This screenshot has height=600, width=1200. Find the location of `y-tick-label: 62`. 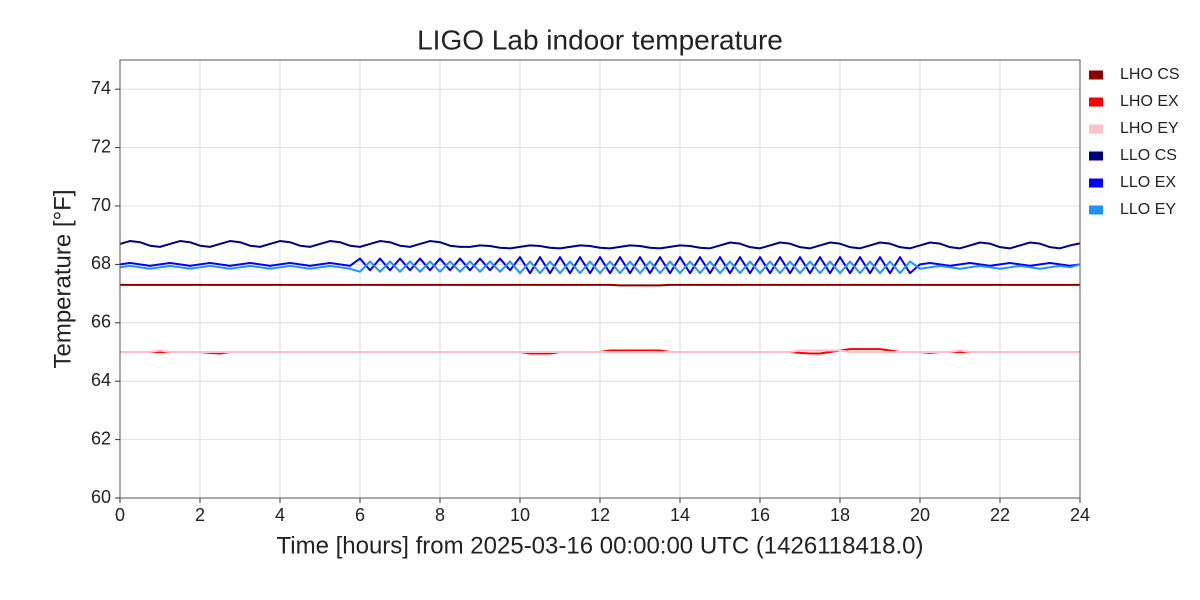

y-tick-label: 62 is located at coordinates (101, 438).